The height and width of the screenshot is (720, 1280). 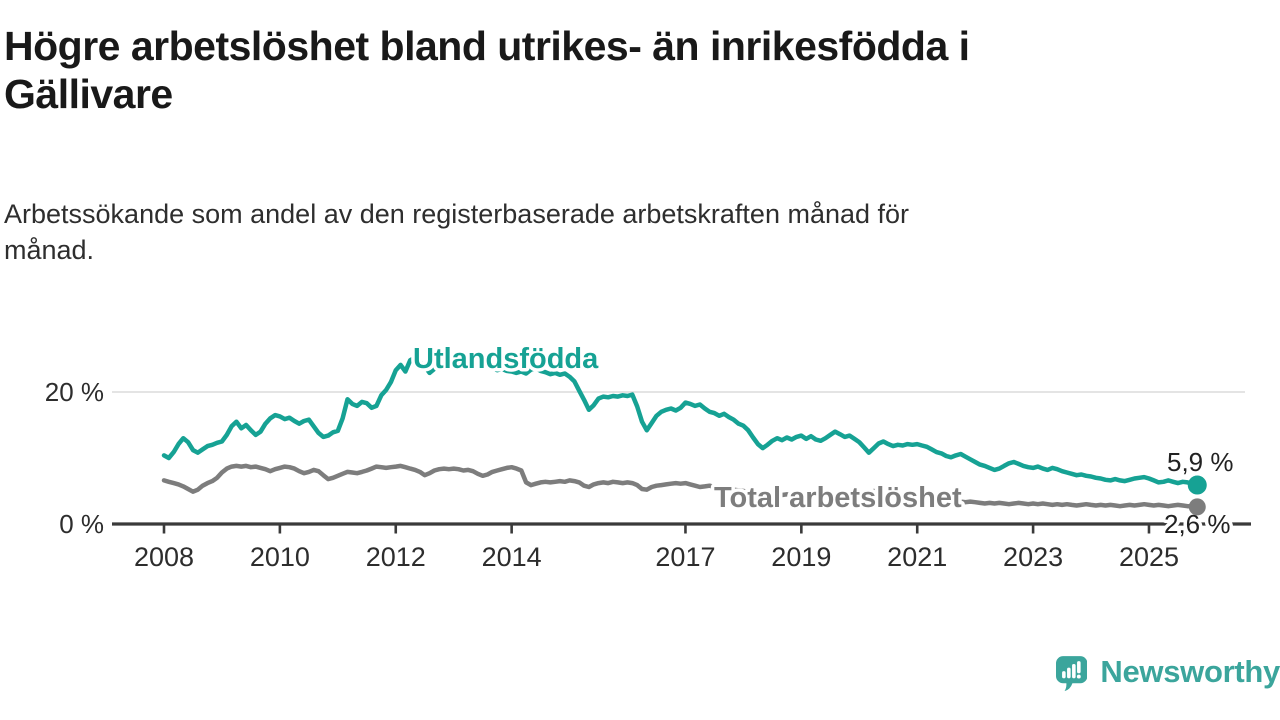 What do you see at coordinates (1071, 670) in the screenshot?
I see `bar-chart-glyph` at bounding box center [1071, 670].